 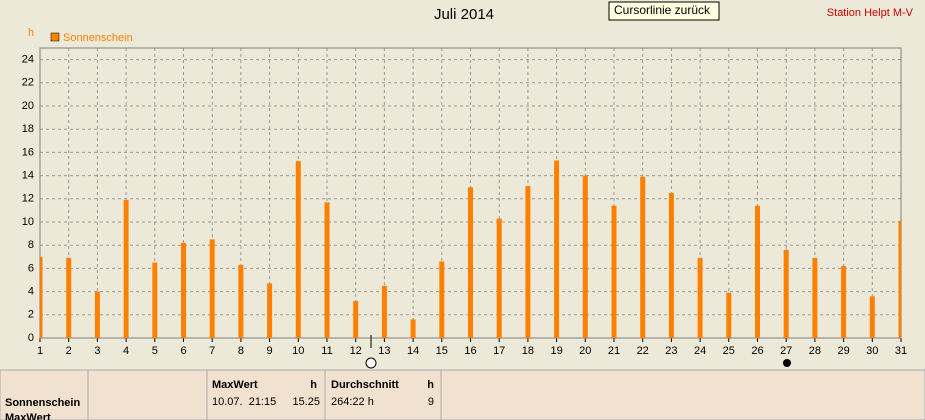 I want to click on x-tick-label: 5, so click(x=155, y=351).